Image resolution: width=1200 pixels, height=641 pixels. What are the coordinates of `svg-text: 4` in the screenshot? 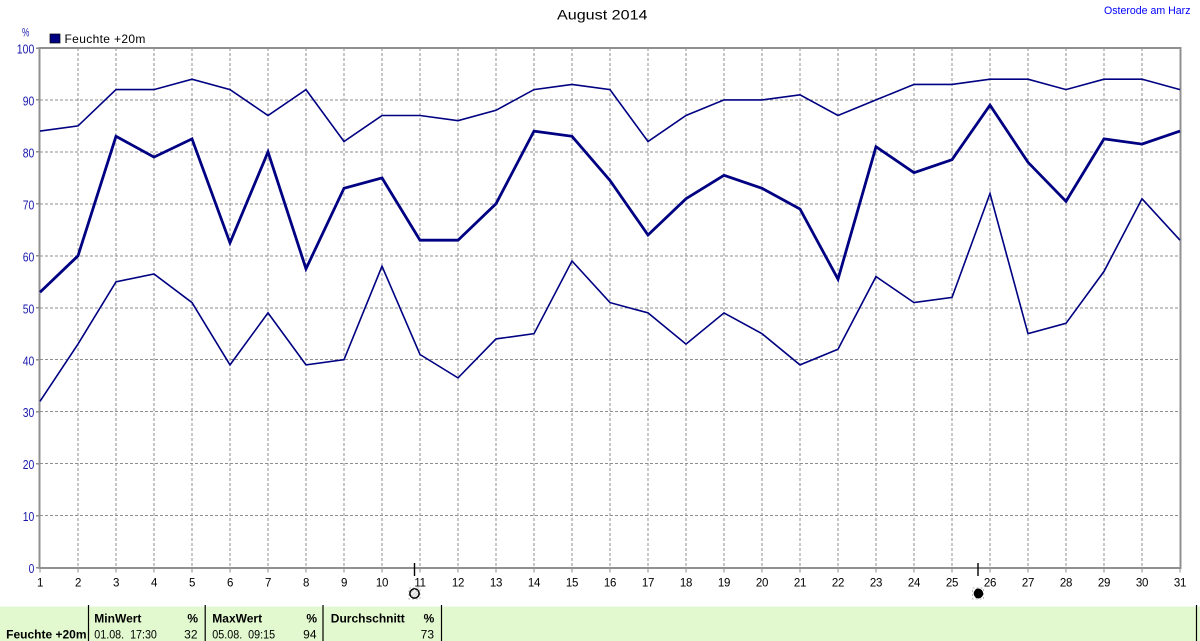 It's located at (154, 583).